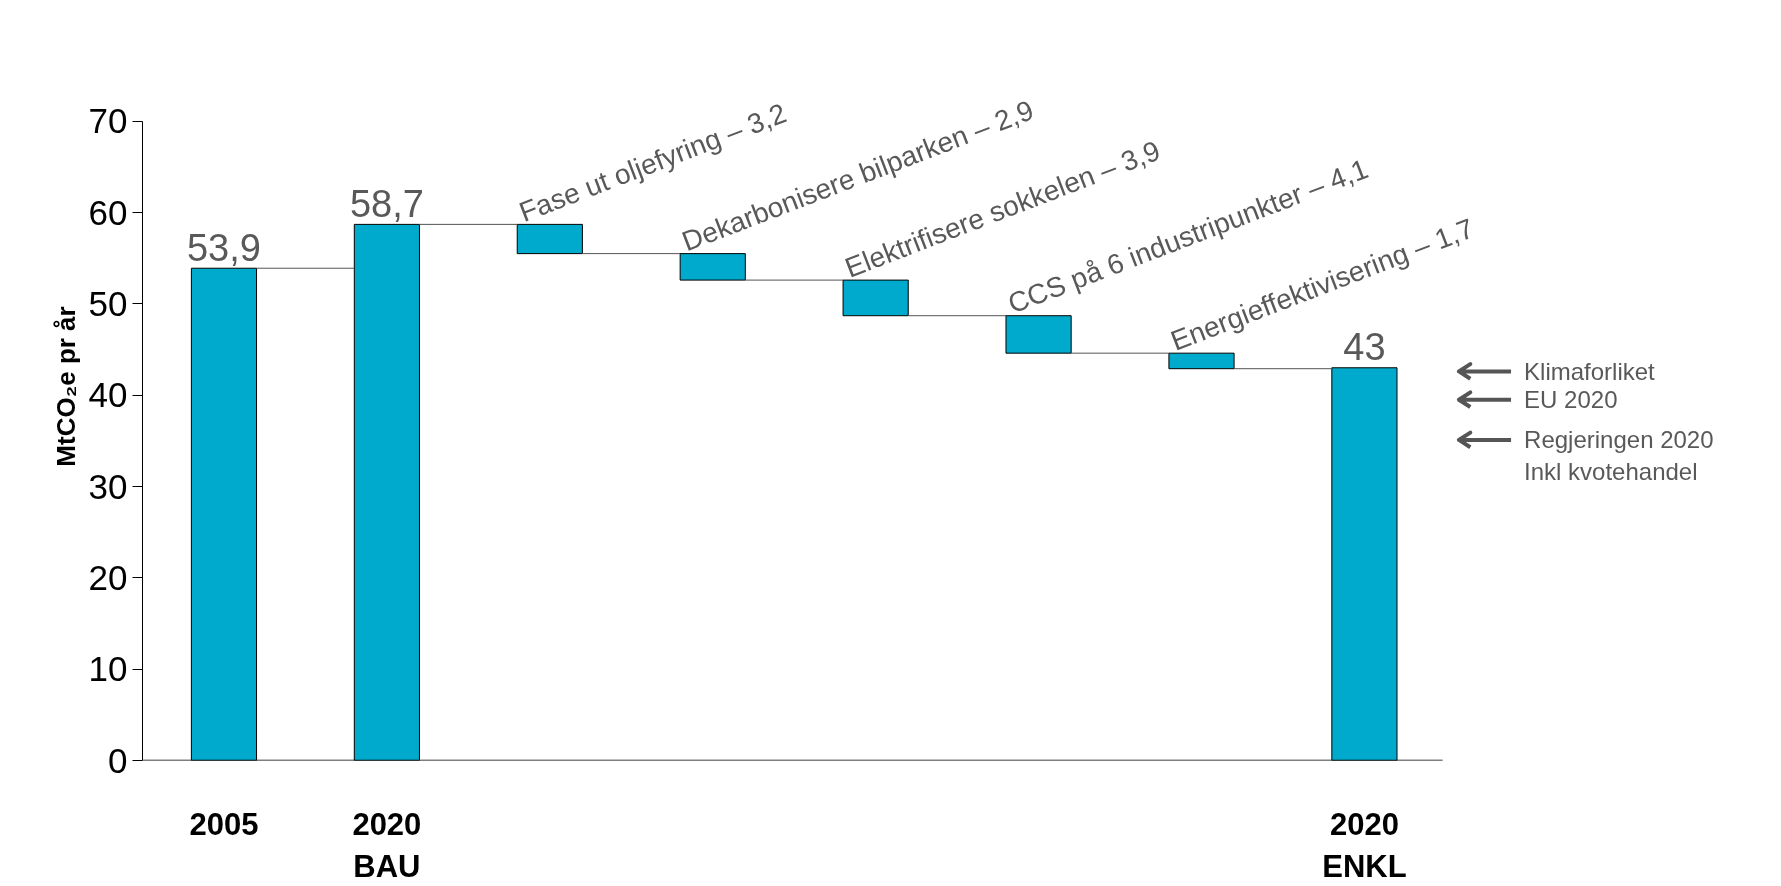 The width and height of the screenshot is (1781, 886). I want to click on x-tick-label: 2020 ENKL, so click(1364, 845).